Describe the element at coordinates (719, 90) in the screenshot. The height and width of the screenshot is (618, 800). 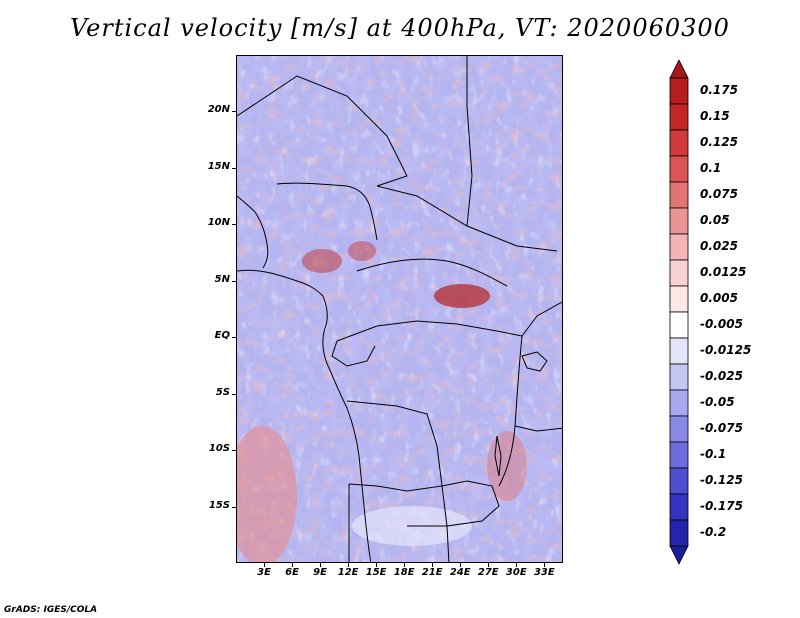
I see `colorbar-label: 0.175` at that location.